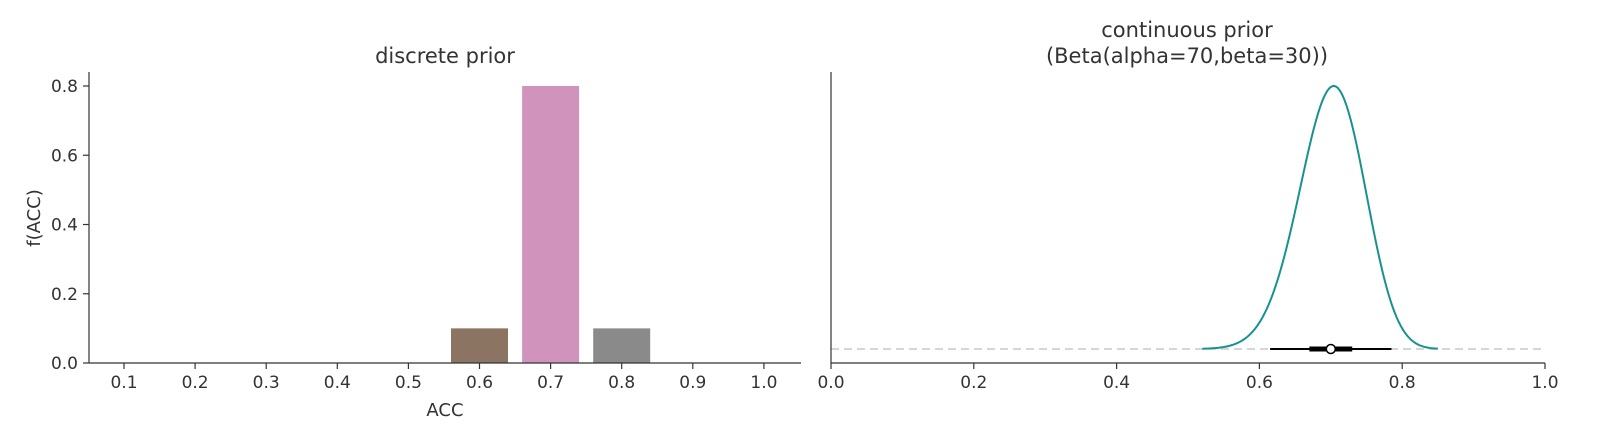  I want to click on continuous-prior-title-line2: (Beta(alpha=70,beta=30)), so click(1187, 56).